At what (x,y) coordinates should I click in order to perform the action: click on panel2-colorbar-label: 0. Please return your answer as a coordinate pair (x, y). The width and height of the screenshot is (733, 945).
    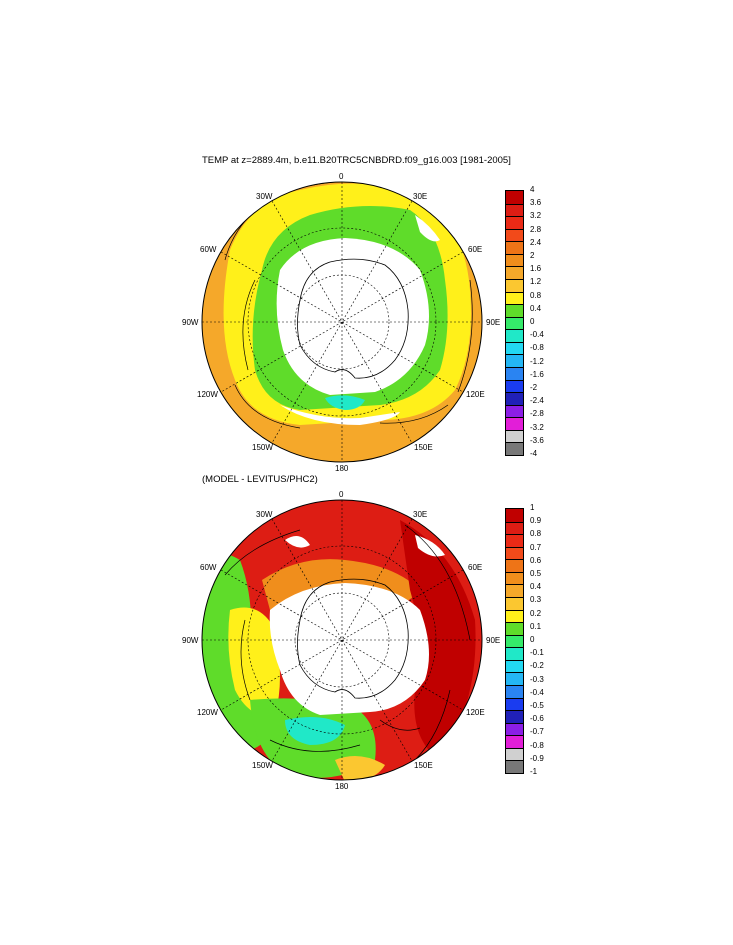
    Looking at the image, I should click on (532, 639).